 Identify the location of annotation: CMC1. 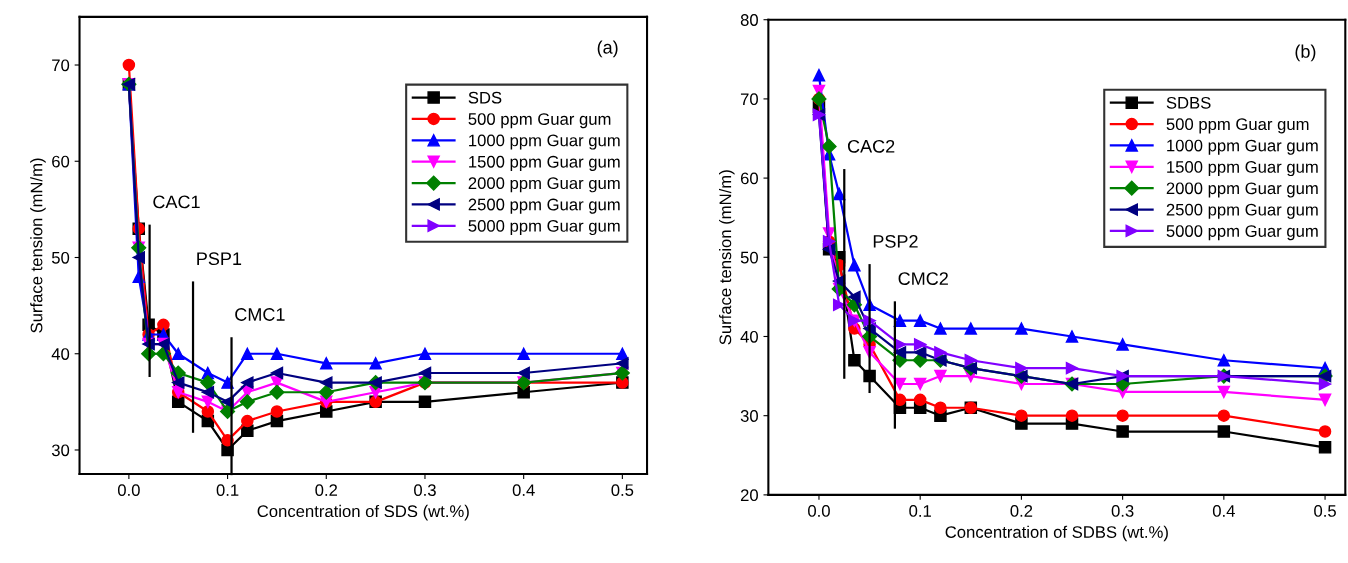
(260, 314).